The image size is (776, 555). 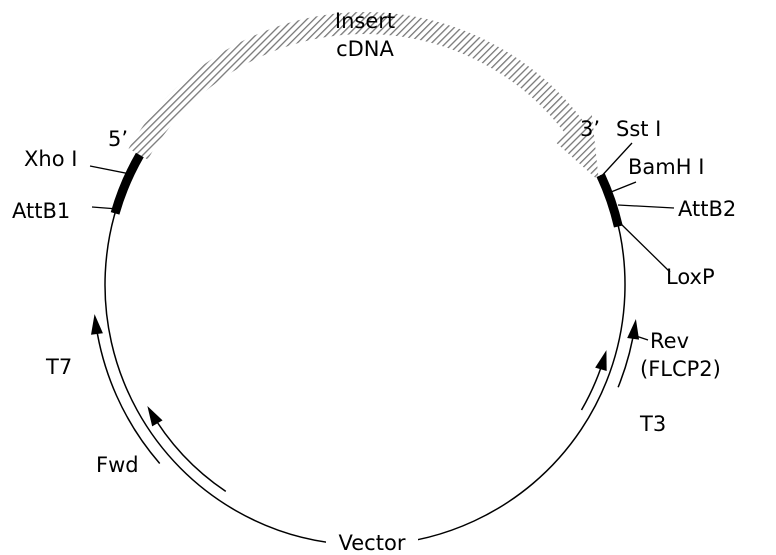 I want to click on site-label: Xho I, so click(x=50, y=159).